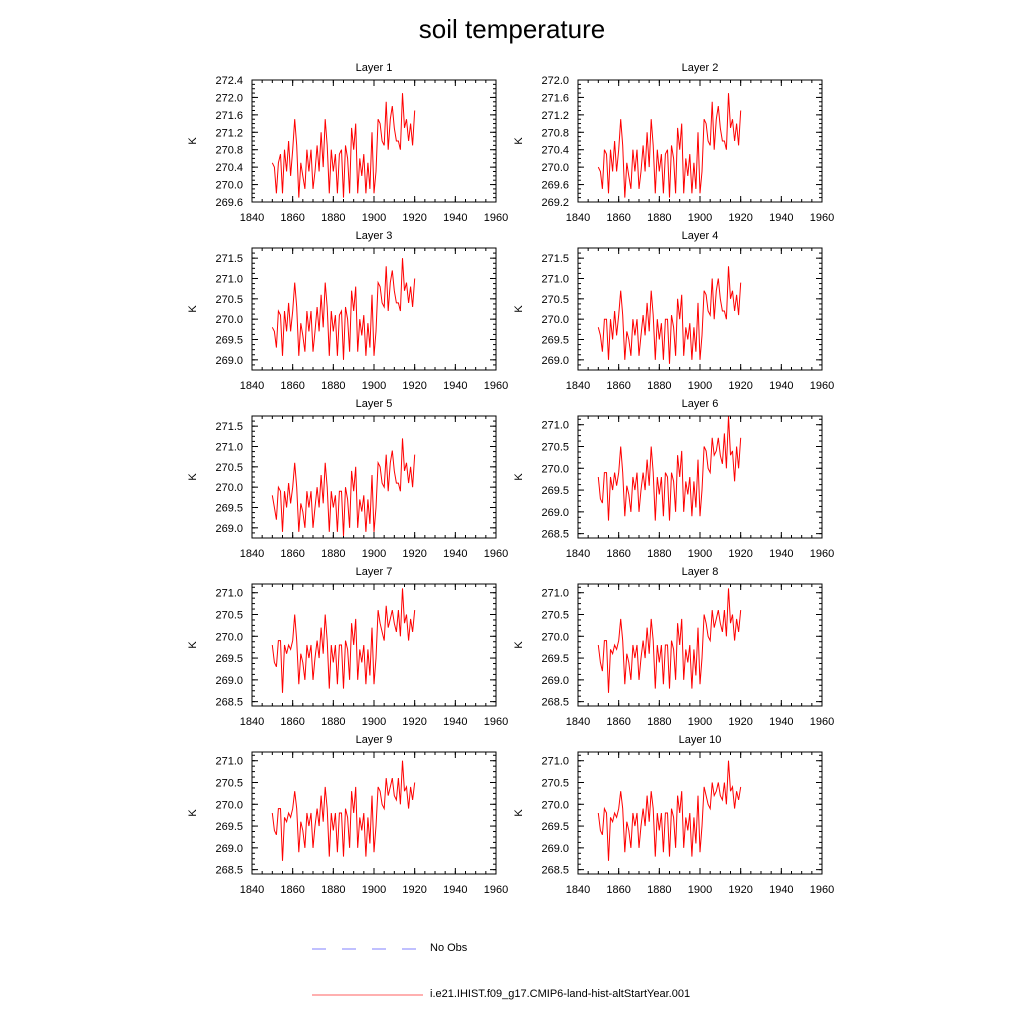  Describe the element at coordinates (555, 203) in the screenshot. I see `y-tick-label: 269.2` at that location.